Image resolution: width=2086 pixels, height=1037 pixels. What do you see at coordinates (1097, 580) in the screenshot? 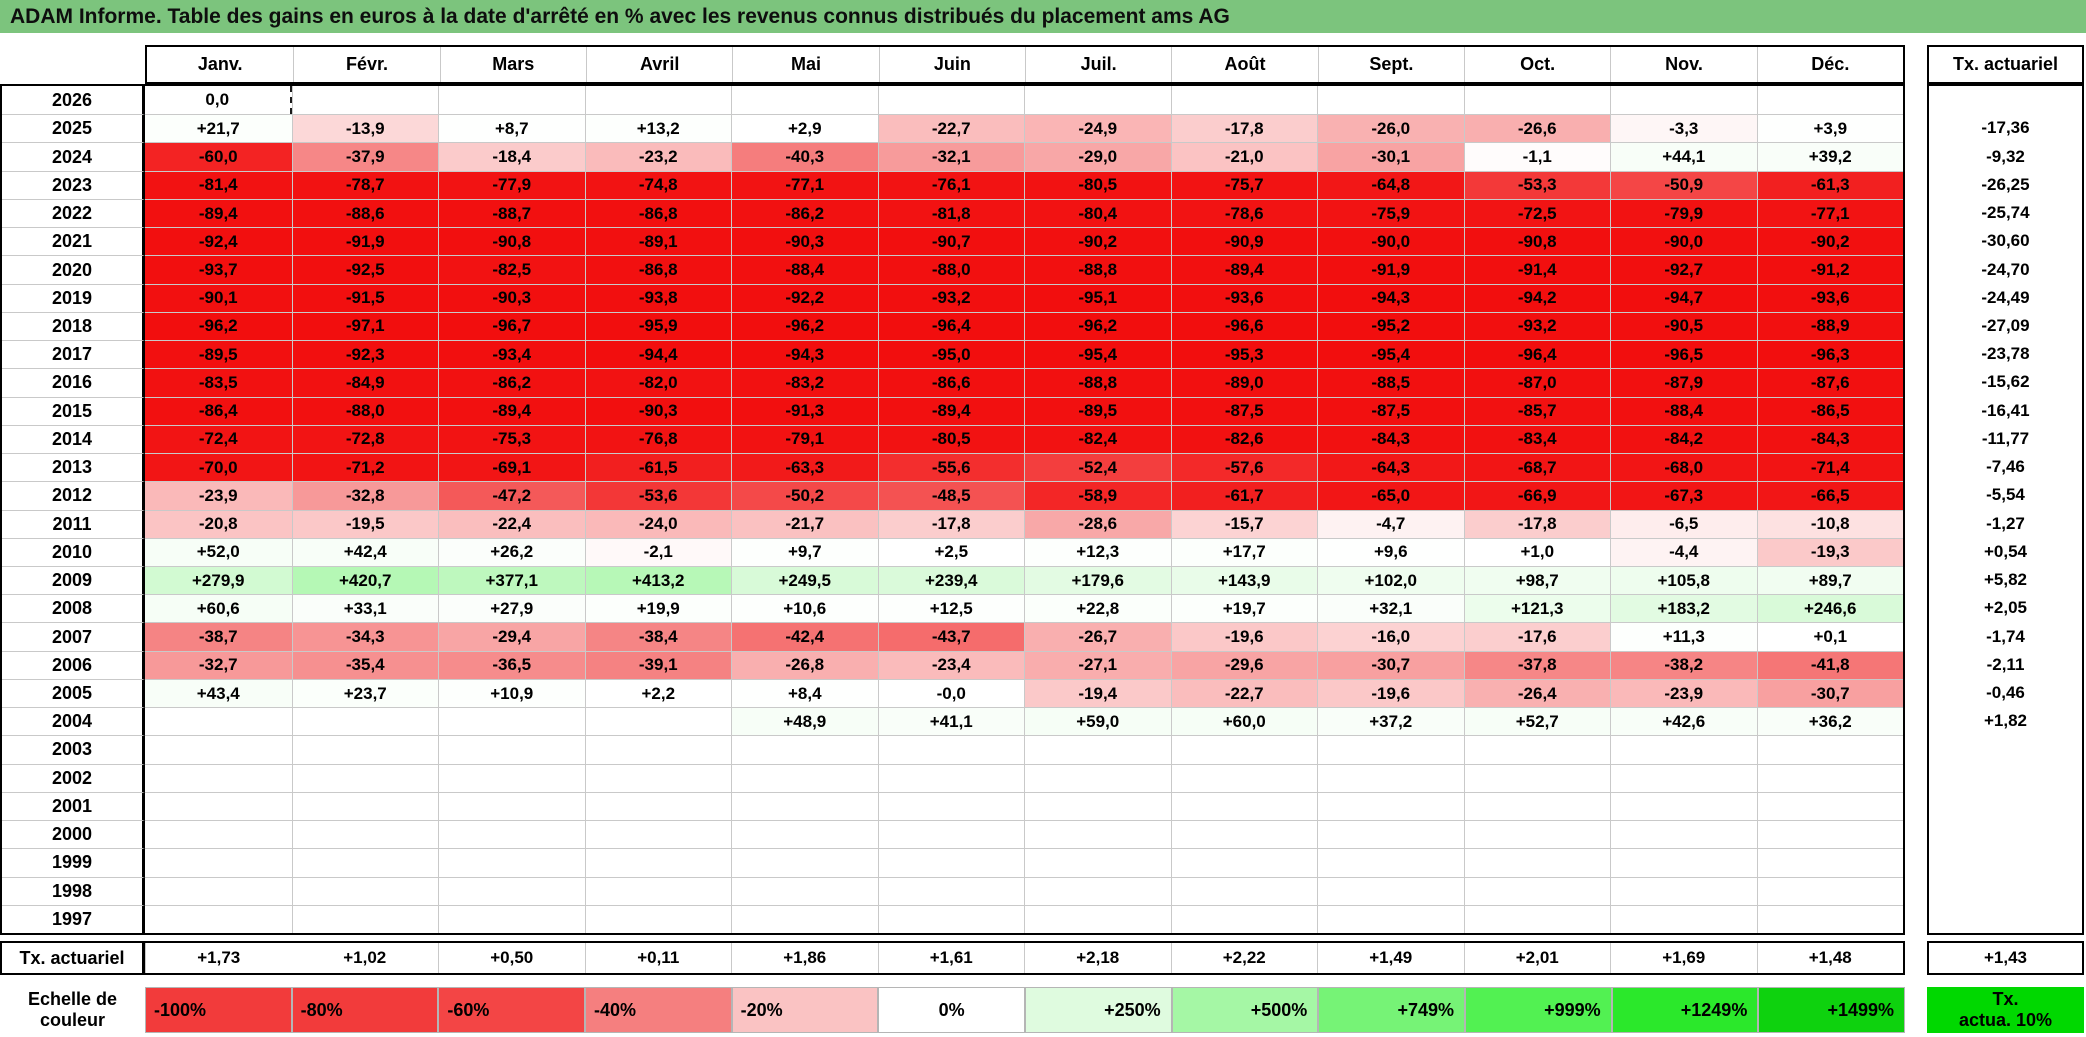
I see `cell-2009-Juil: +179,6` at bounding box center [1097, 580].